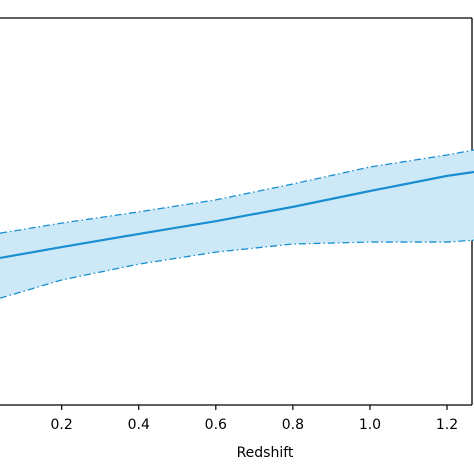 The width and height of the screenshot is (474, 474). What do you see at coordinates (447, 425) in the screenshot?
I see `x-tick-label: 1.2` at bounding box center [447, 425].